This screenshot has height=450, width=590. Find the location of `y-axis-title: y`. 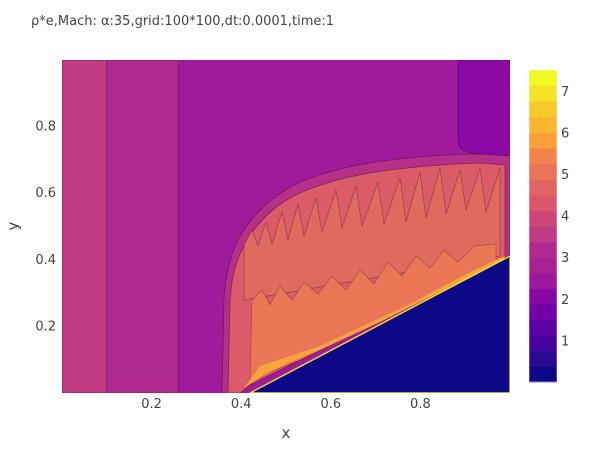

y-axis-title: y is located at coordinates (13, 225).